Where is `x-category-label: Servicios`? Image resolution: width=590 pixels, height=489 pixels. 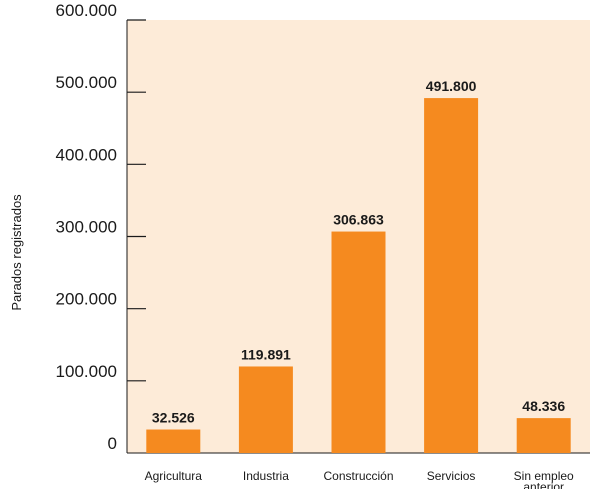 x-category-label: Servicios is located at coordinates (451, 476).